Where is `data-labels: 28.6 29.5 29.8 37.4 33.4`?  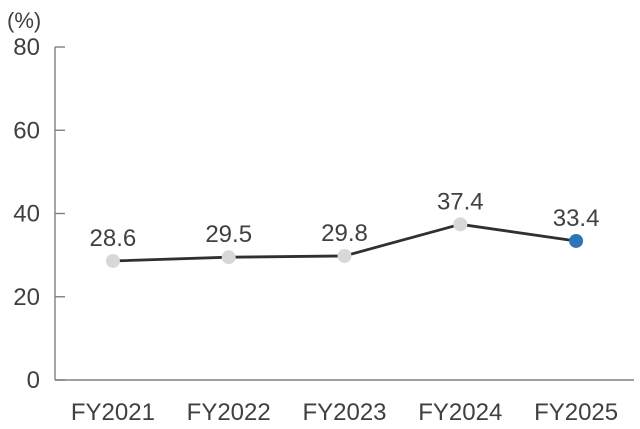 data-labels: 28.6 29.5 29.8 37.4 33.4 is located at coordinates (345, 220).